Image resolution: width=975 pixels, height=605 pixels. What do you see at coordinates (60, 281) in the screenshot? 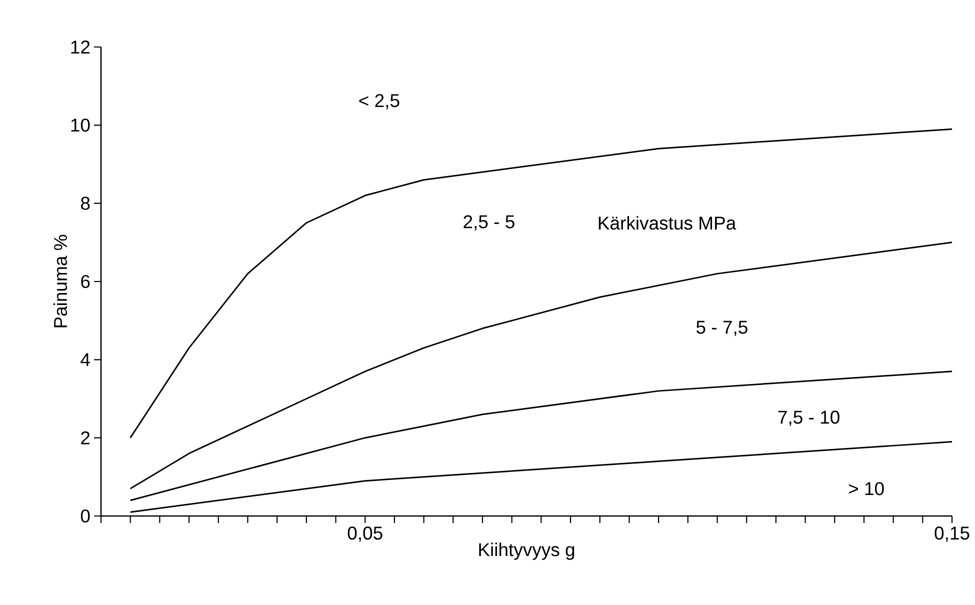
I see `y-axis-title: Painuma %` at bounding box center [60, 281].